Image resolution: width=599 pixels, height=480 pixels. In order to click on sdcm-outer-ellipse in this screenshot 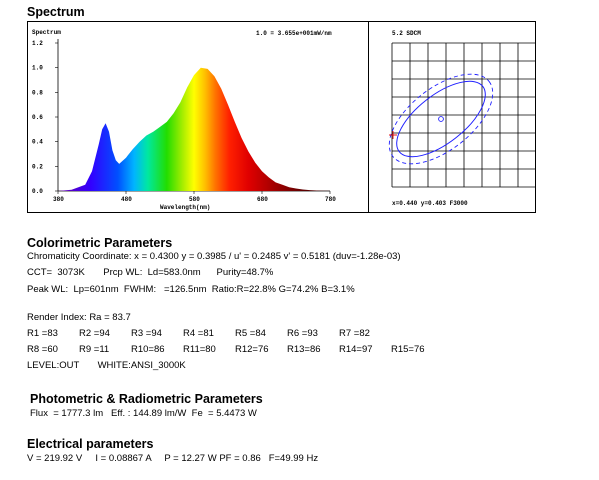, I will do `click(441, 119)`.